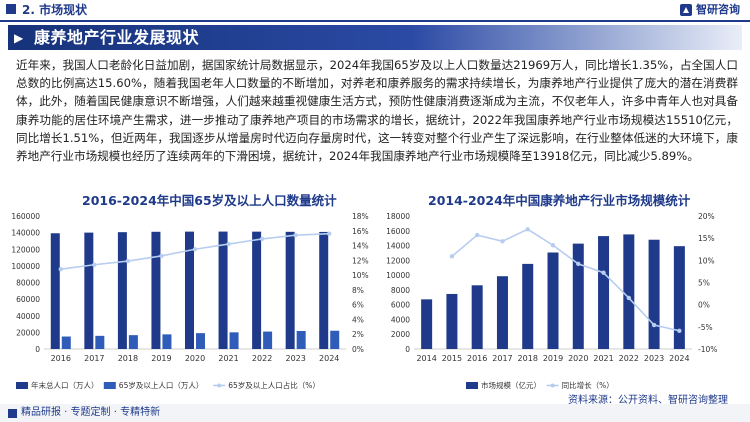 This screenshot has height=422, width=750. What do you see at coordinates (398, 231) in the screenshot?
I see `chart2-y-left-tick: 16000` at bounding box center [398, 231].